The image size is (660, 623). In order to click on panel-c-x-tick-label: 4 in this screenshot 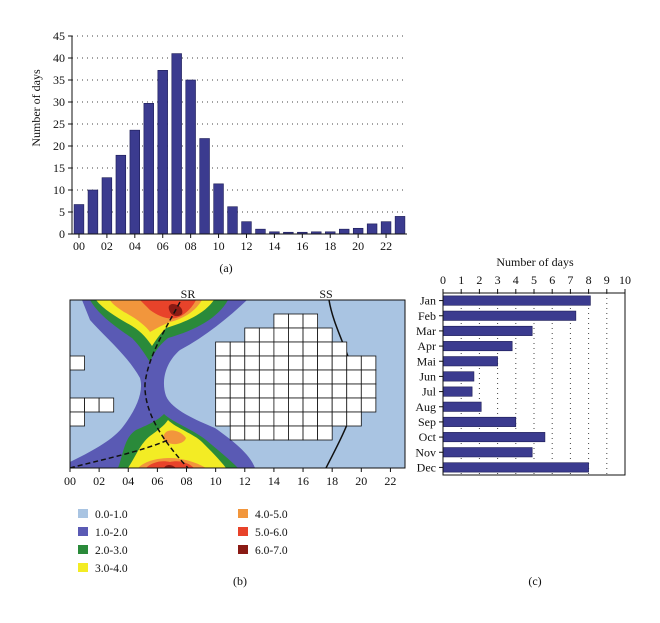, I will do `click(516, 280)`.